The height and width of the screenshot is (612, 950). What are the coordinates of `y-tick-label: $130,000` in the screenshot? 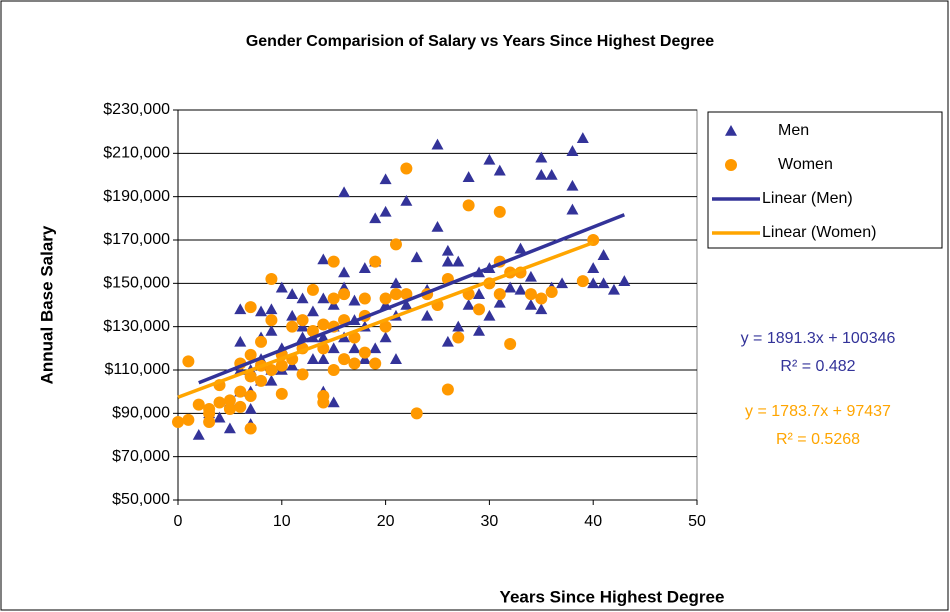 It's located at (136, 326).